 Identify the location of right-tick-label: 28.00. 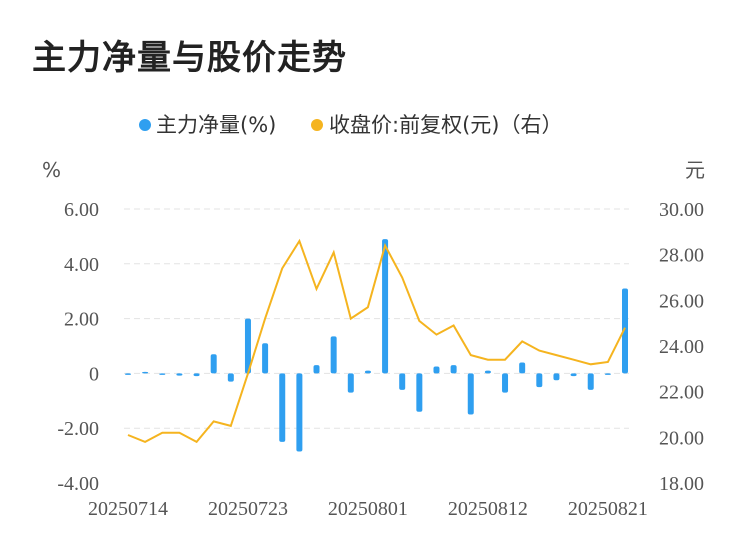
(681, 256).